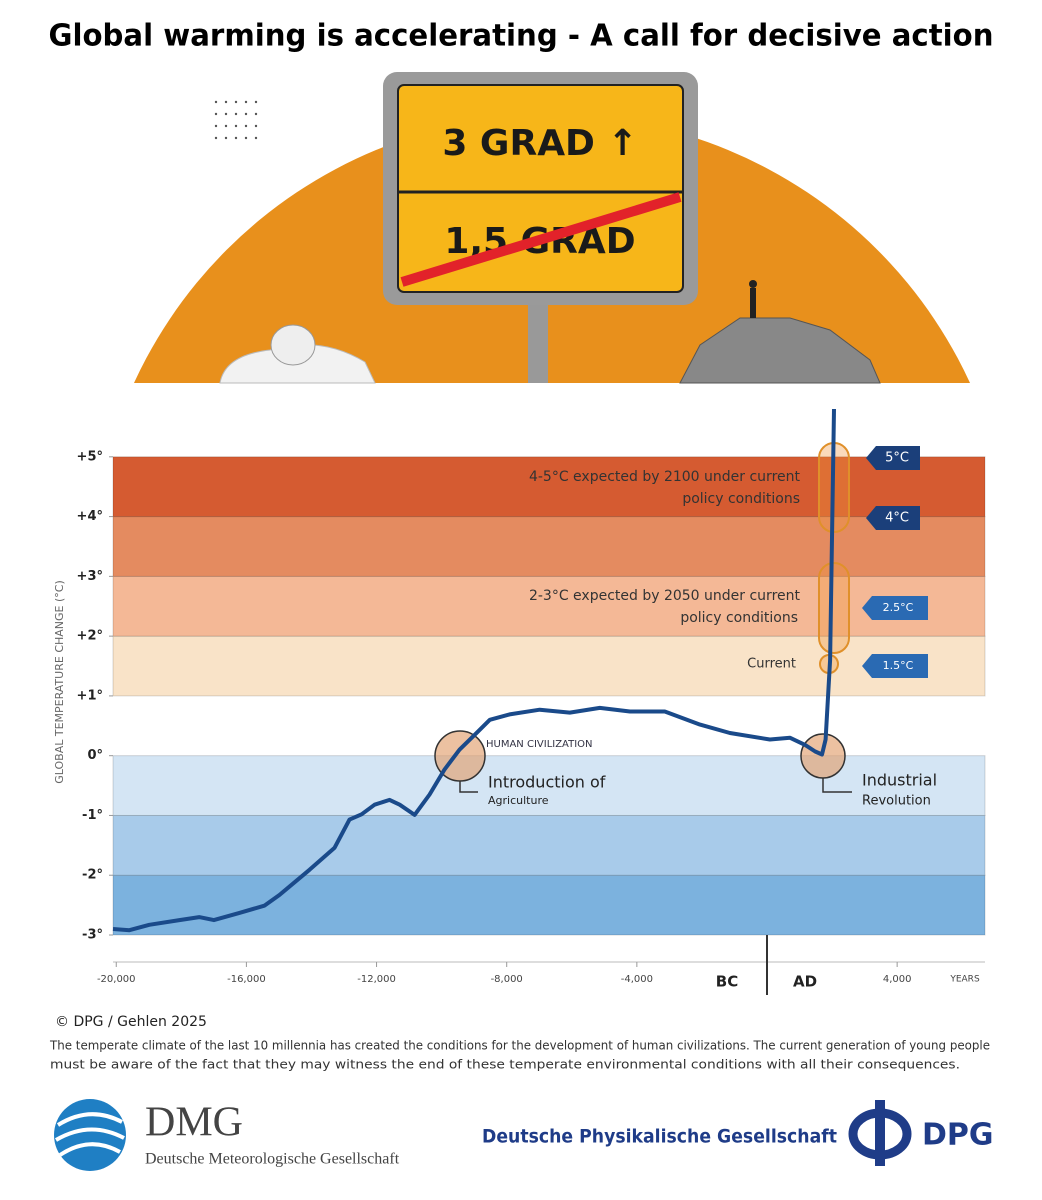  What do you see at coordinates (194, 1123) in the screenshot?
I see `dmg-short: DMG` at bounding box center [194, 1123].